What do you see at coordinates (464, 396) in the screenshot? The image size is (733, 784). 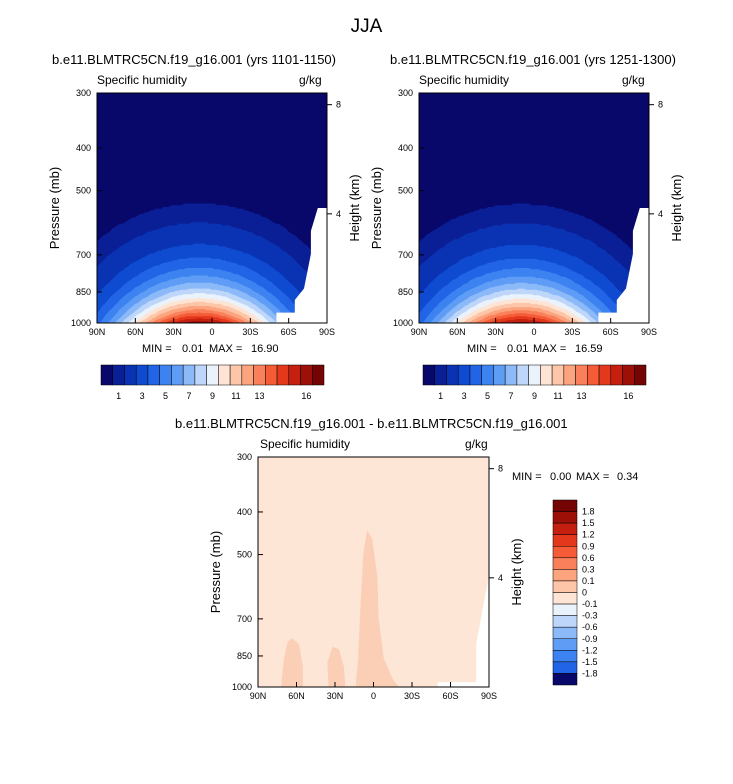 I see `p1-colorbar-label: 3` at bounding box center [464, 396].